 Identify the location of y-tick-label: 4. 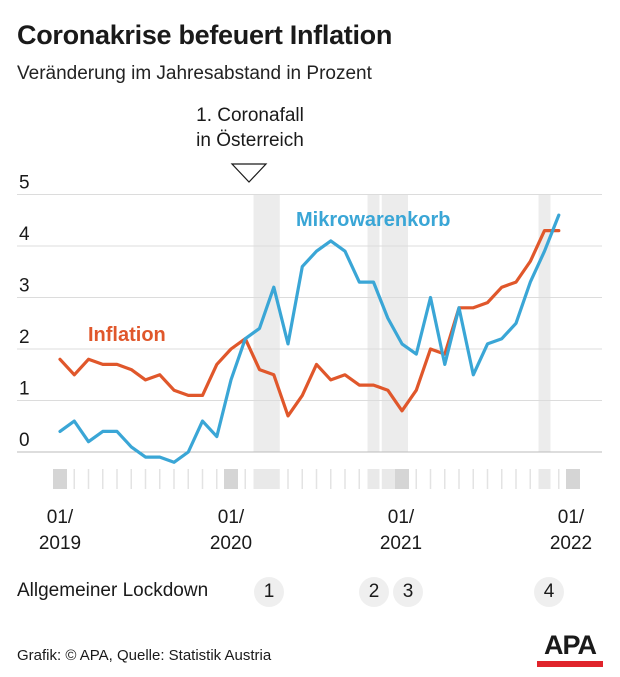
(24, 234).